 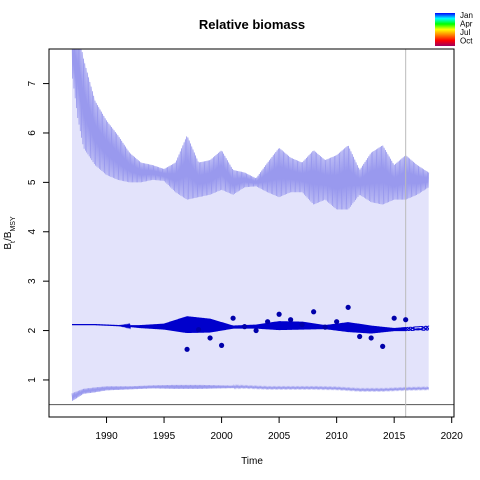 I want to click on y-axis-label: Bt/BMSY, so click(x=10, y=233).